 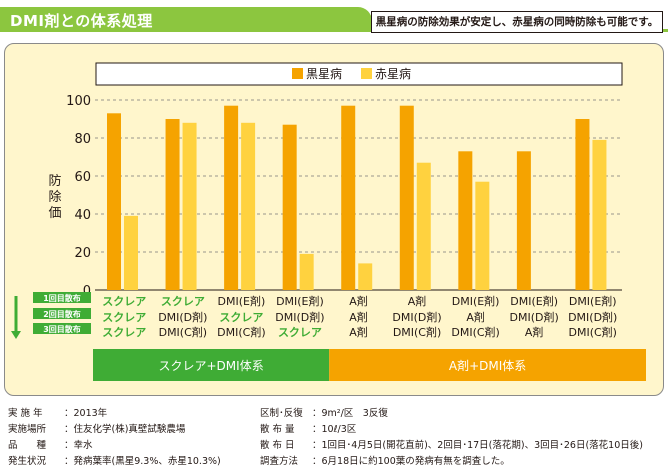 I want to click on footer-key: 実施場所, so click(x=27, y=429).